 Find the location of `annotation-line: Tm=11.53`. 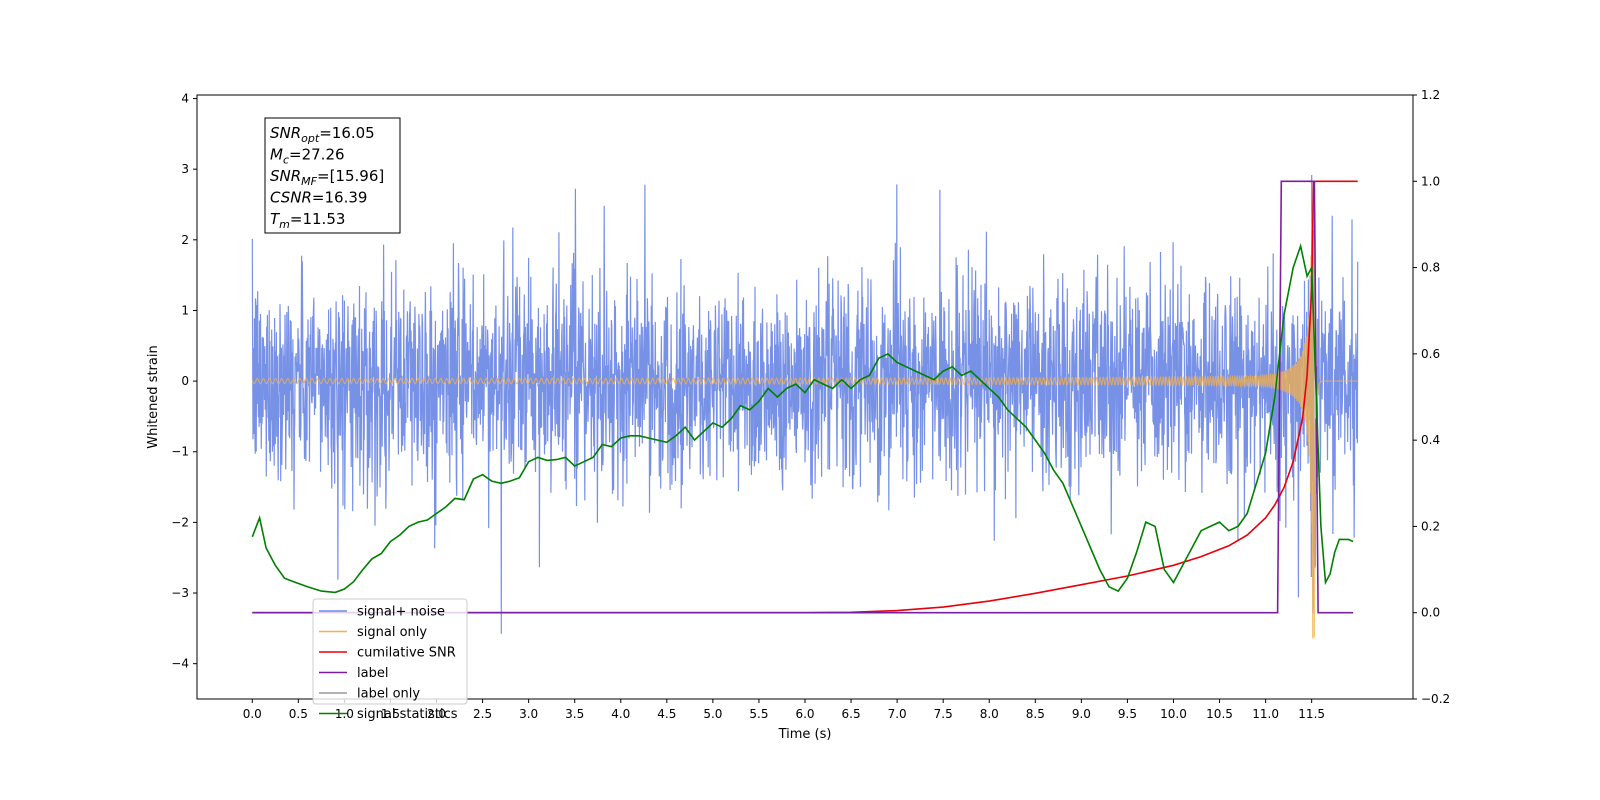

annotation-line: Tm=11.53 is located at coordinates (307, 220).